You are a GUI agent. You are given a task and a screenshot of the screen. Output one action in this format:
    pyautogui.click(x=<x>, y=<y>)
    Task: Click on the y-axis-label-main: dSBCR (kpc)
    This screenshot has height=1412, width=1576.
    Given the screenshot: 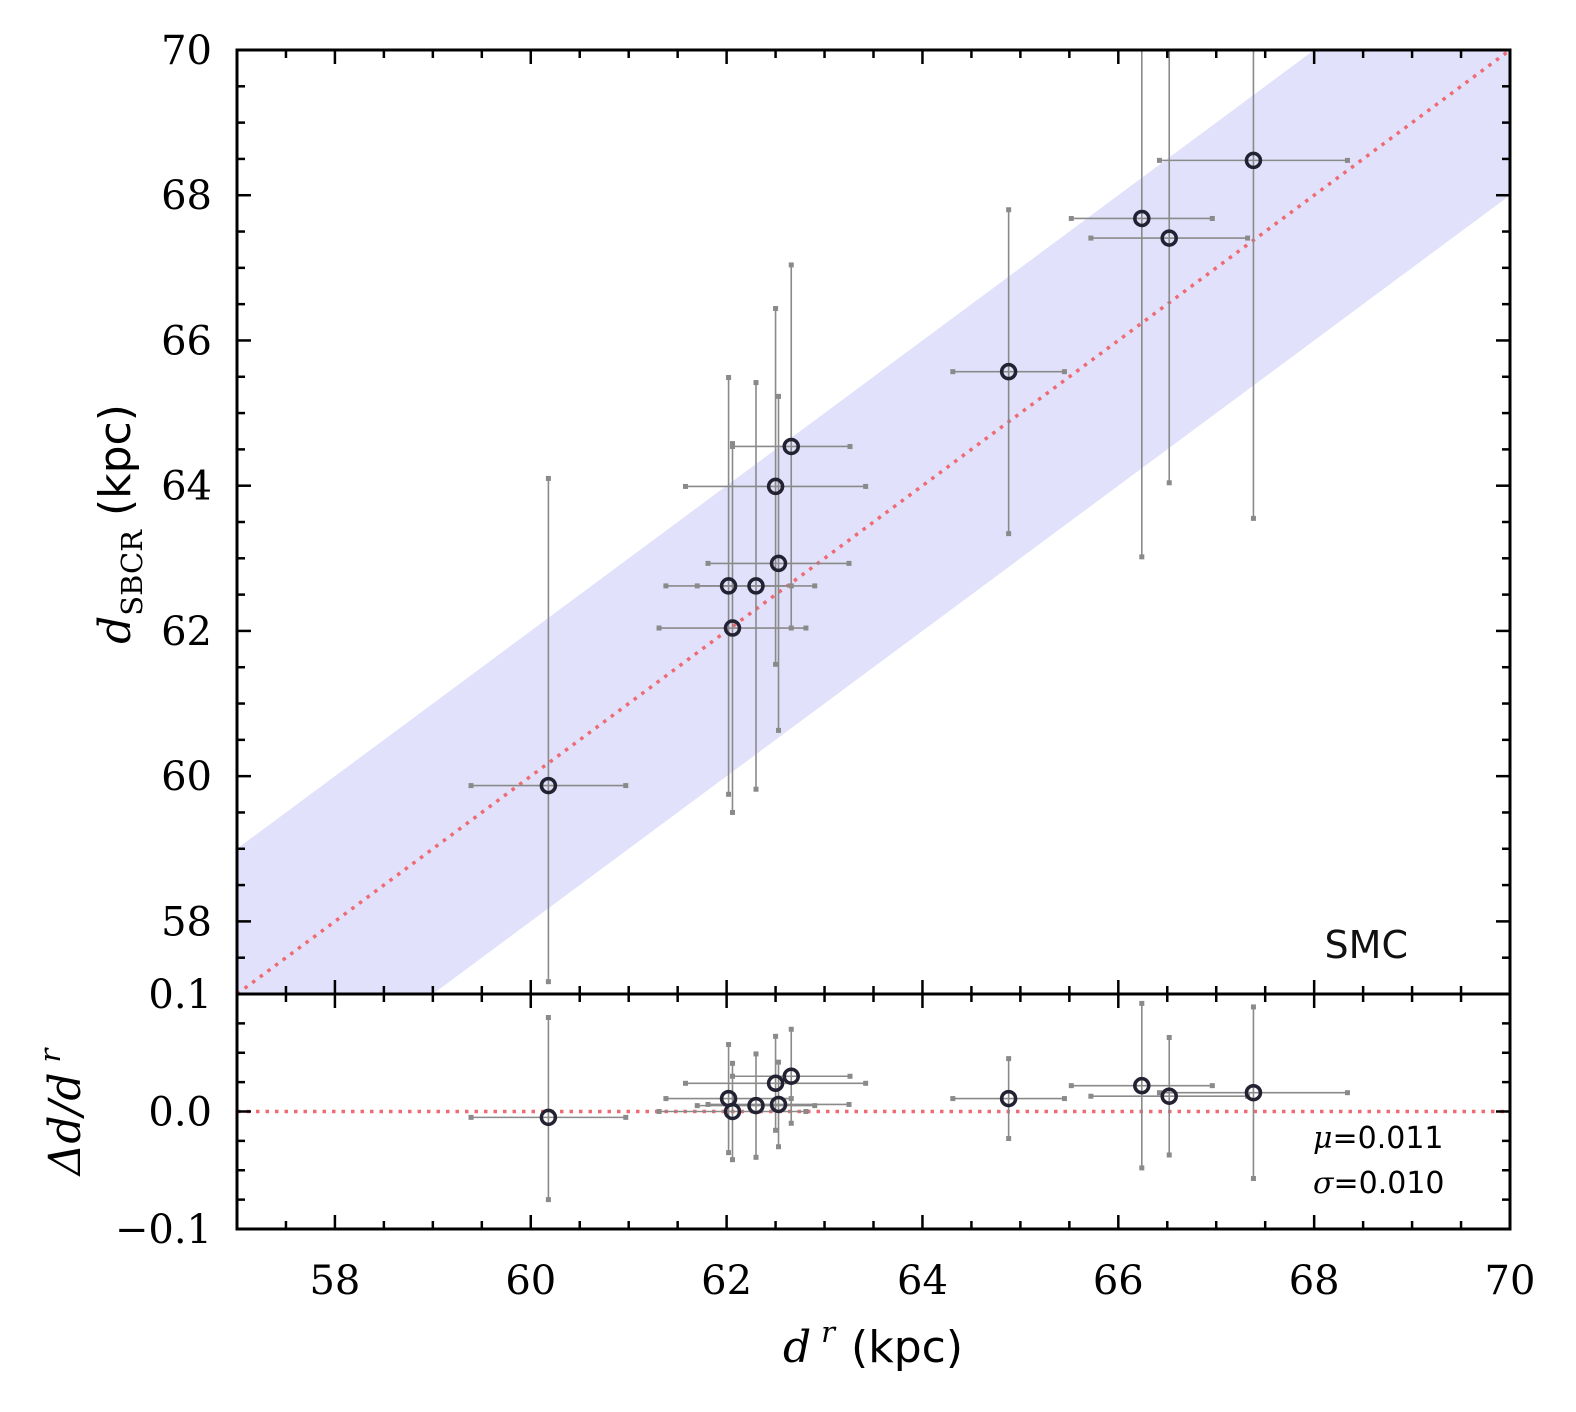 What is the action you would take?
    pyautogui.click(x=119, y=524)
    